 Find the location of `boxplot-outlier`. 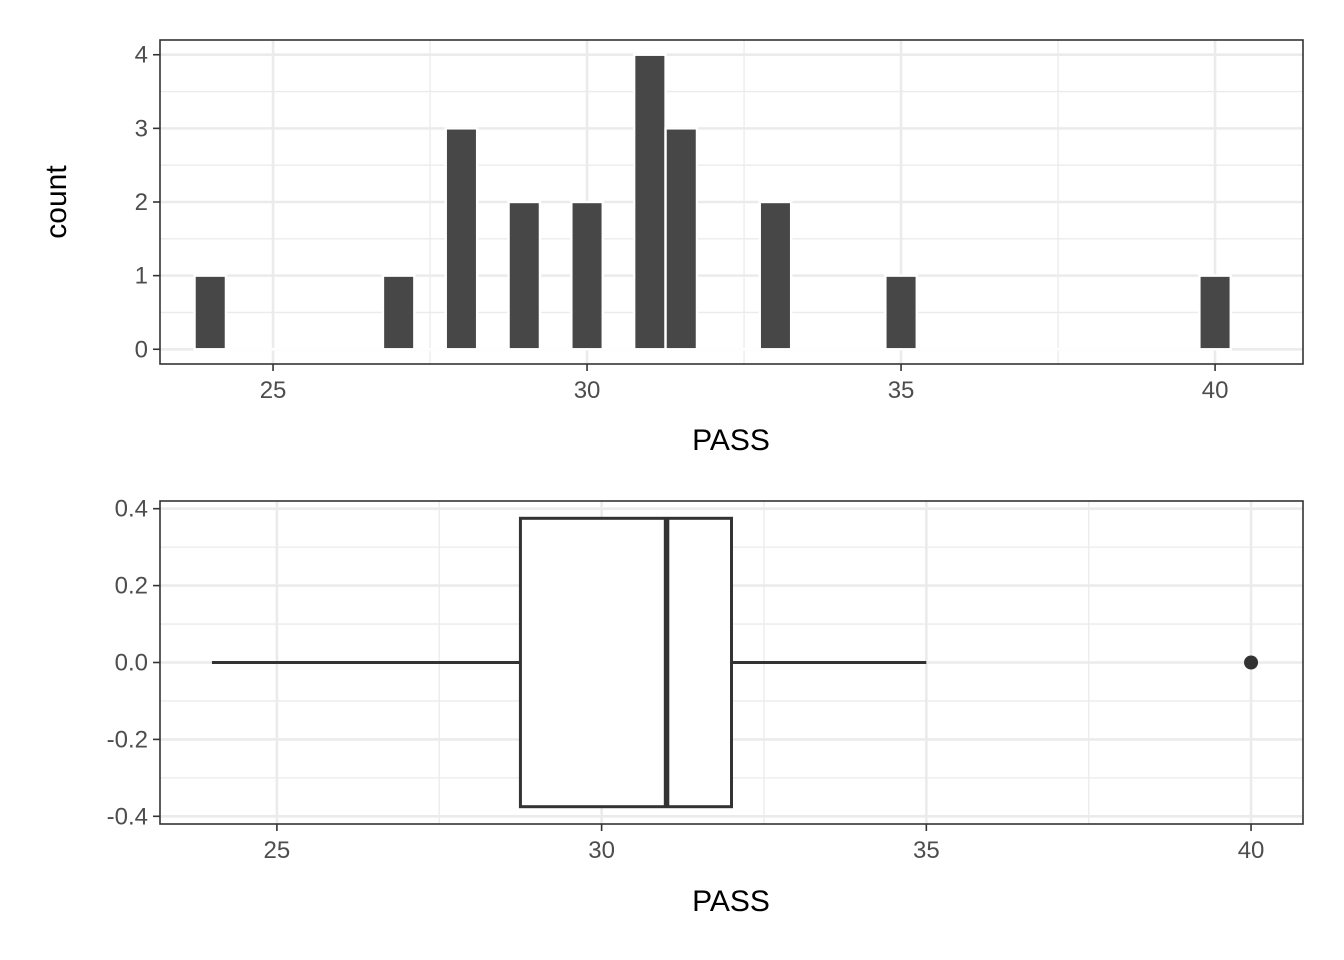

boxplot-outlier is located at coordinates (1251, 662).